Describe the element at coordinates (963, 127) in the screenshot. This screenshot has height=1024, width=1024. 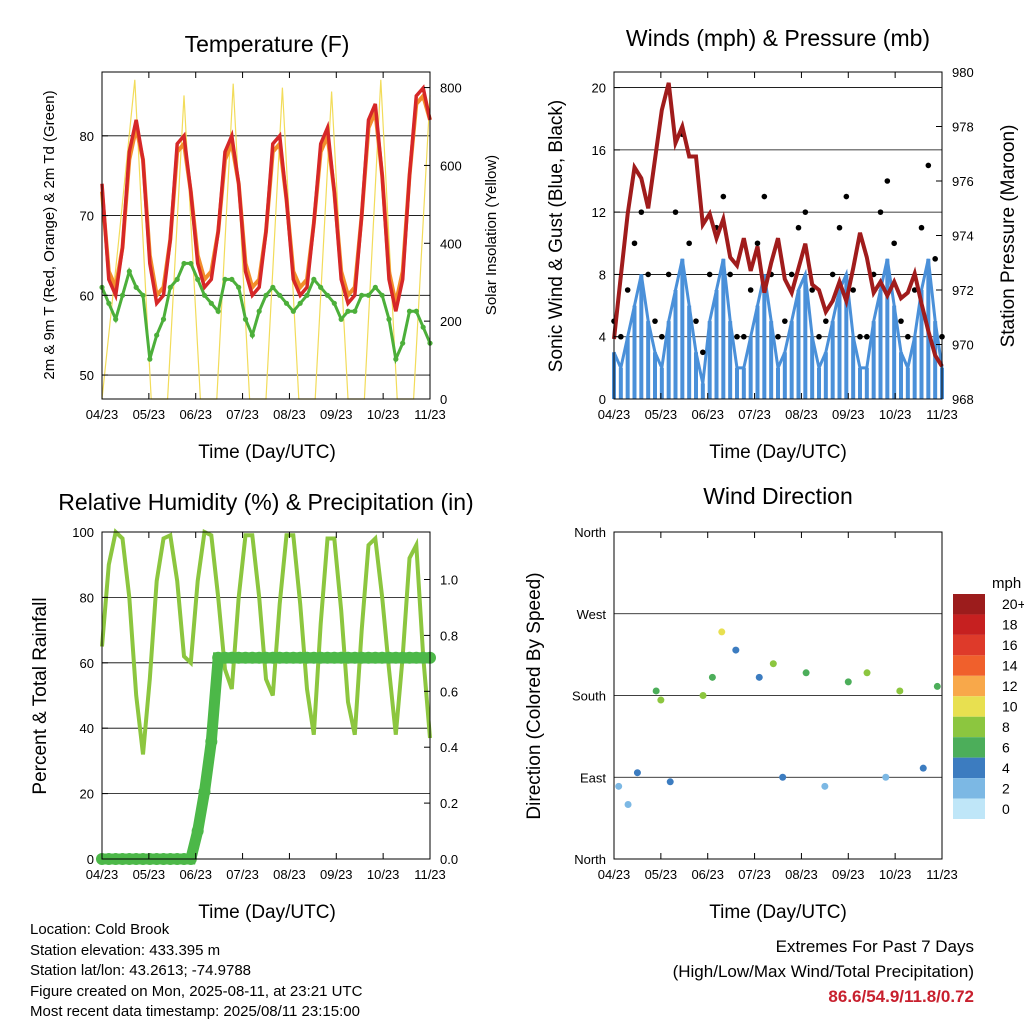
I see `y-right-tick-label: 978` at that location.